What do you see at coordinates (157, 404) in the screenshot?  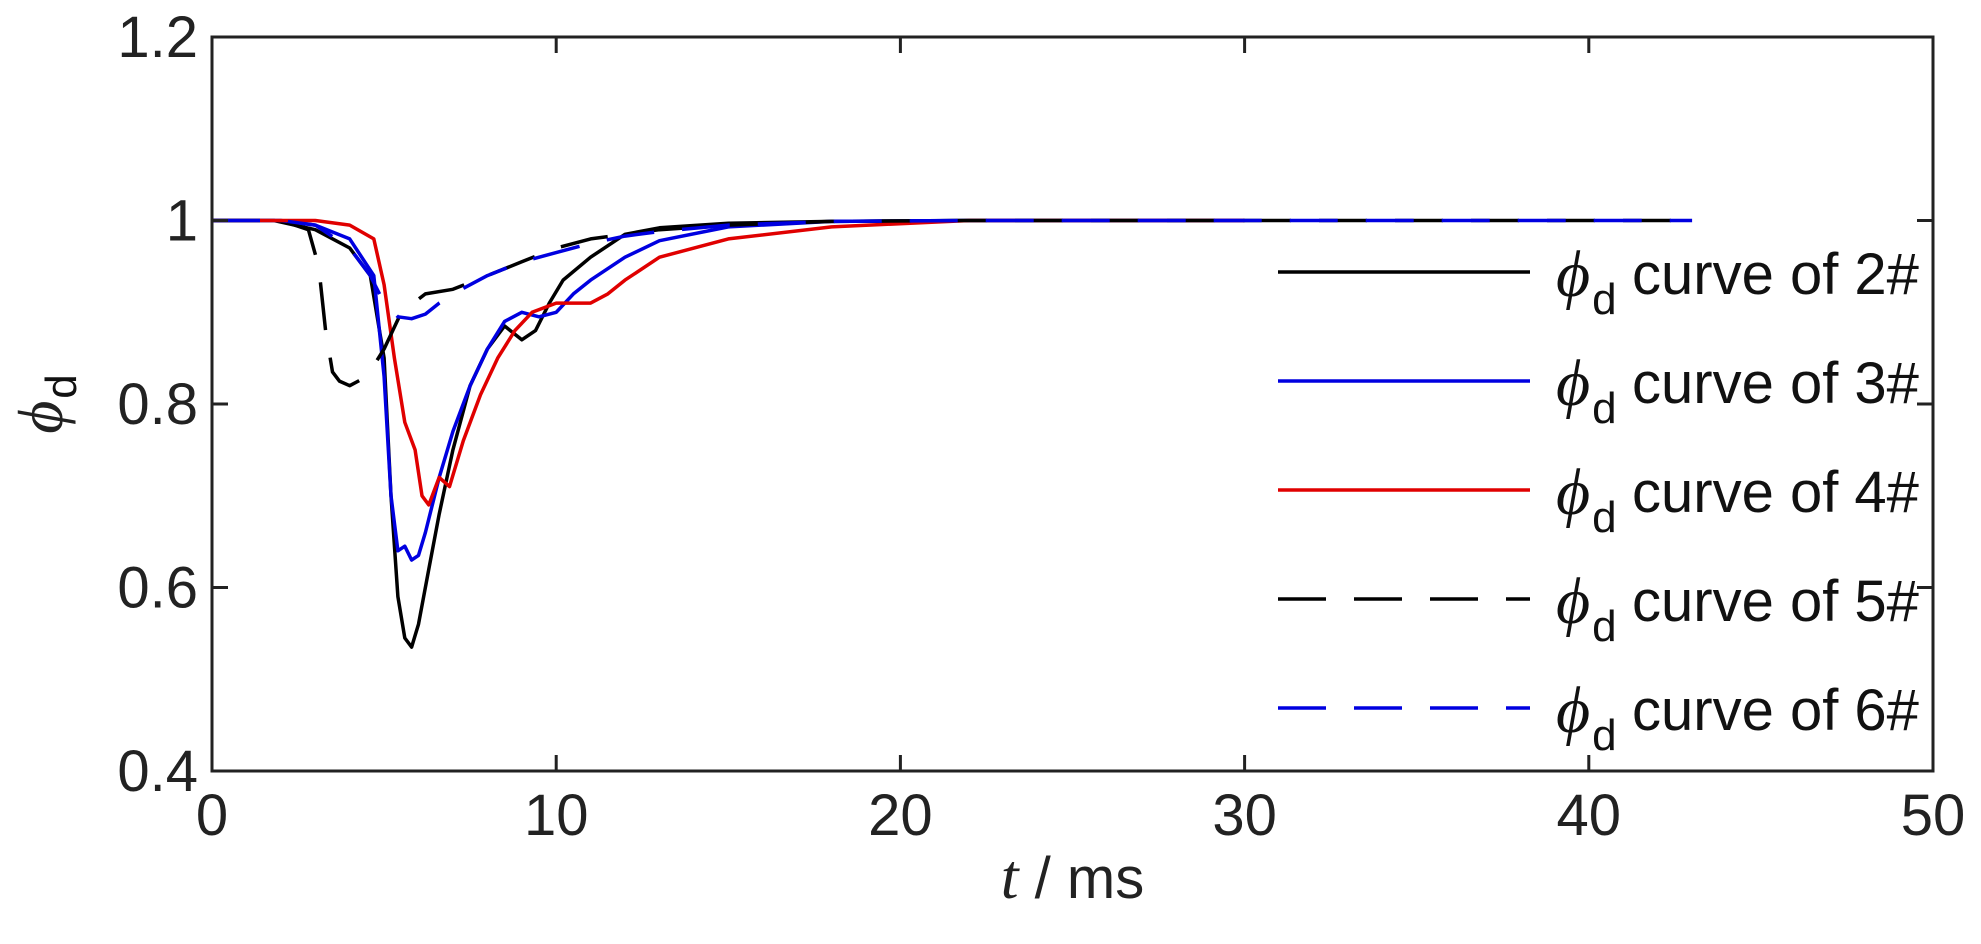 I see `y-tick-label: 0.8` at bounding box center [157, 404].